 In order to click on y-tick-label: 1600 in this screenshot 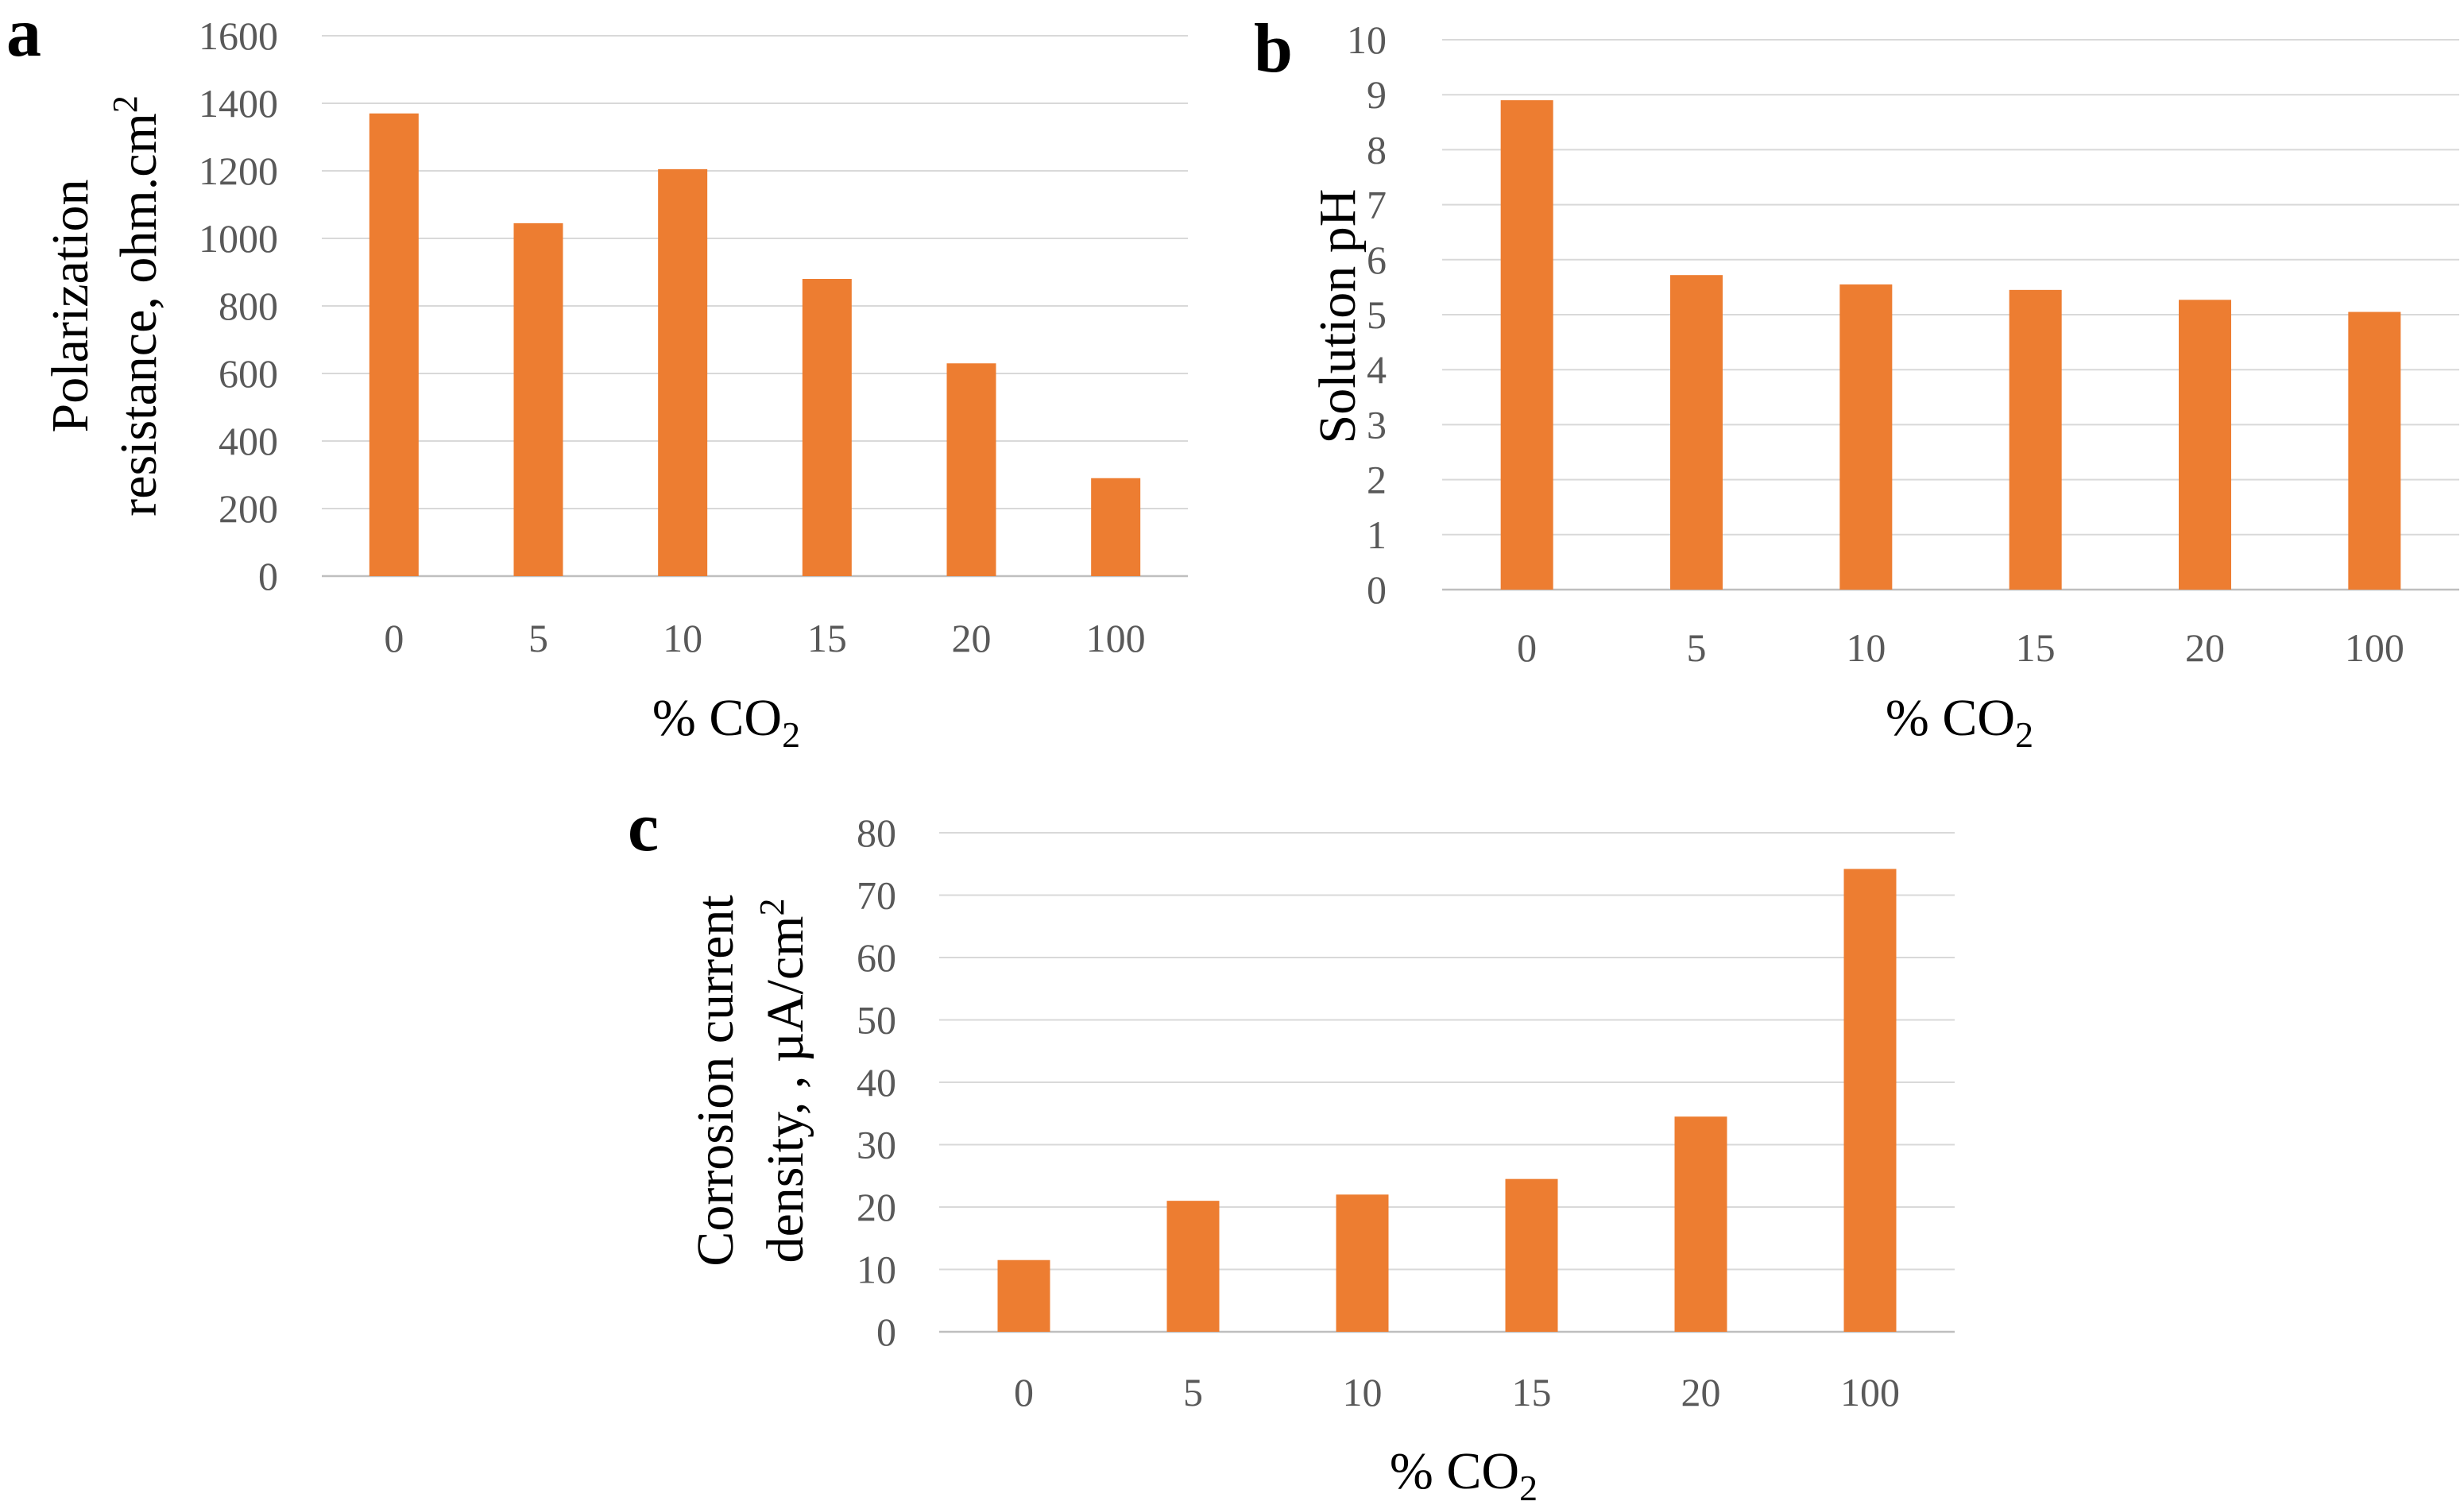, I will do `click(238, 36)`.